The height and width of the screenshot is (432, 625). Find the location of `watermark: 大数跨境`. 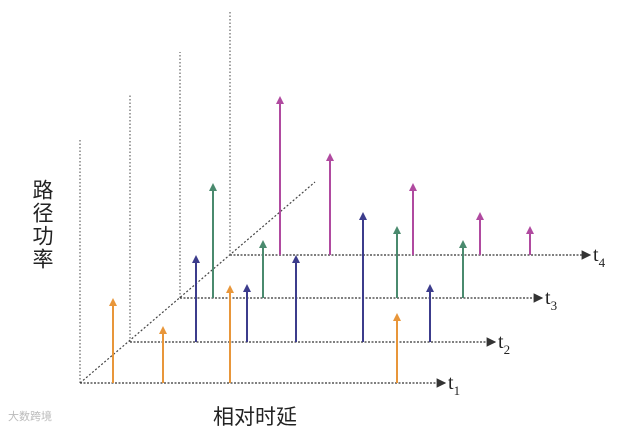

watermark: 大数跨境 is located at coordinates (30, 416).